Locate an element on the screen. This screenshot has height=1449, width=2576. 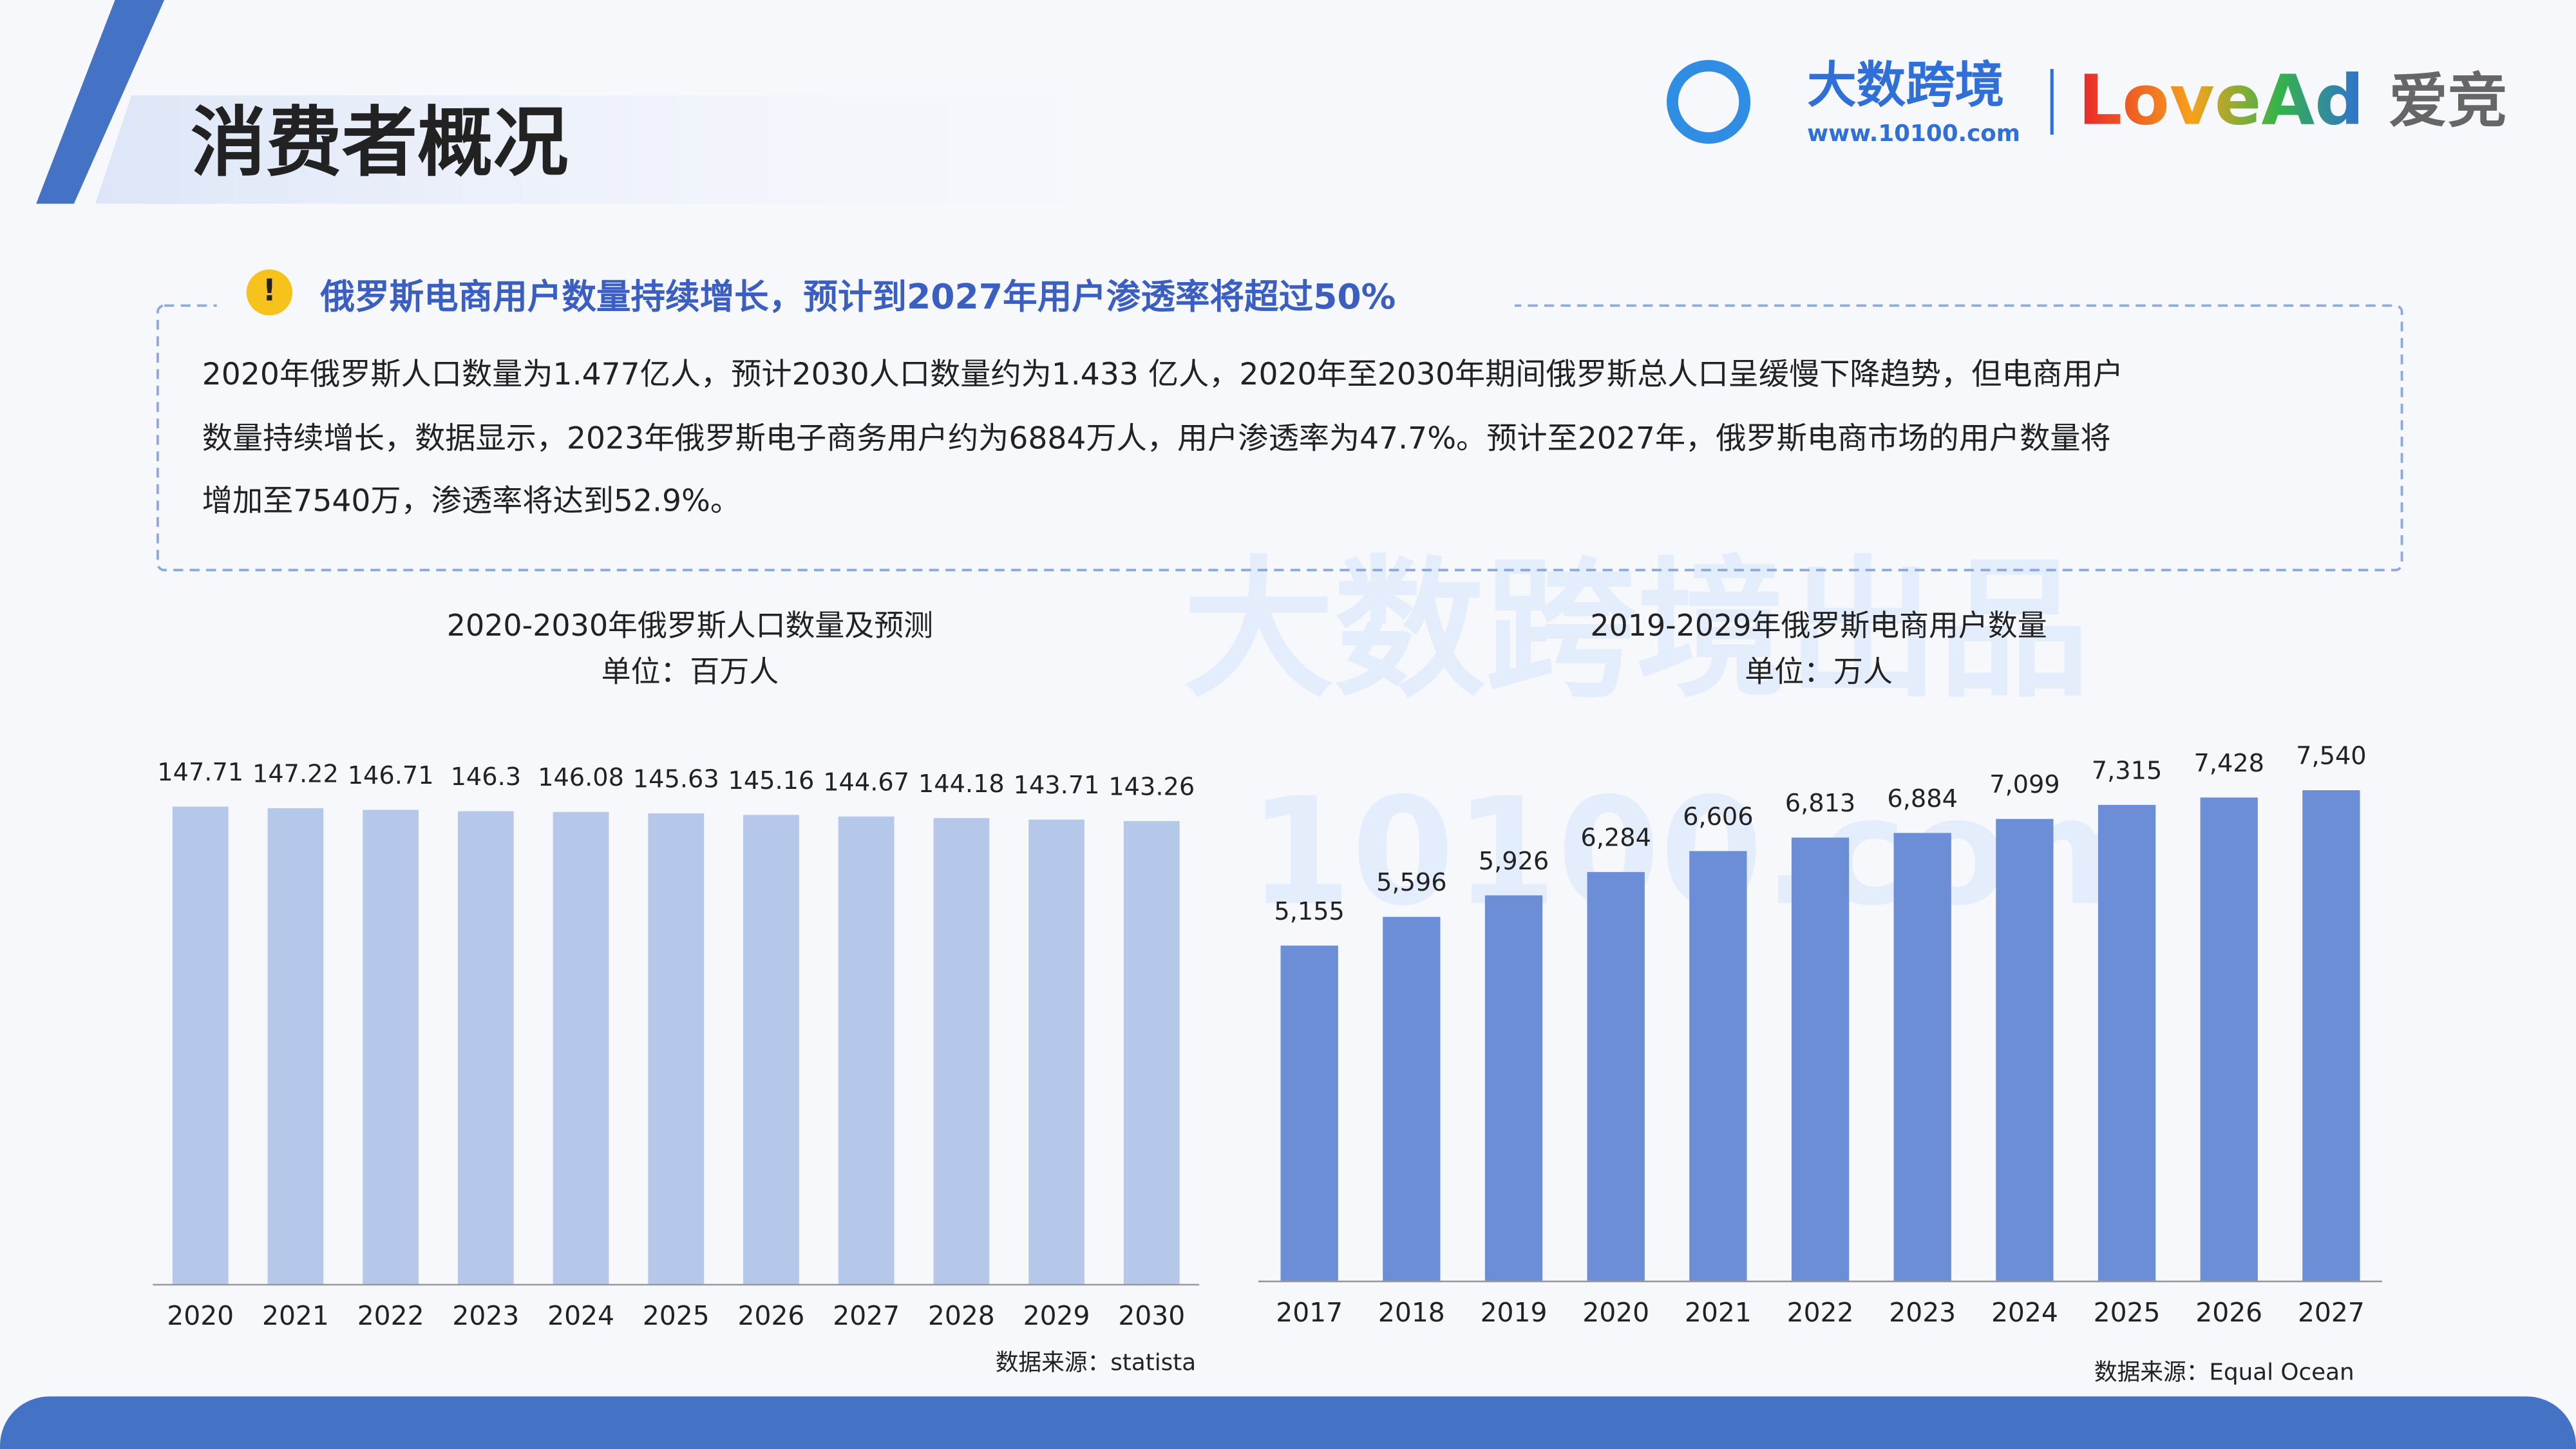
value-label: 143.26 is located at coordinates (1151, 786).